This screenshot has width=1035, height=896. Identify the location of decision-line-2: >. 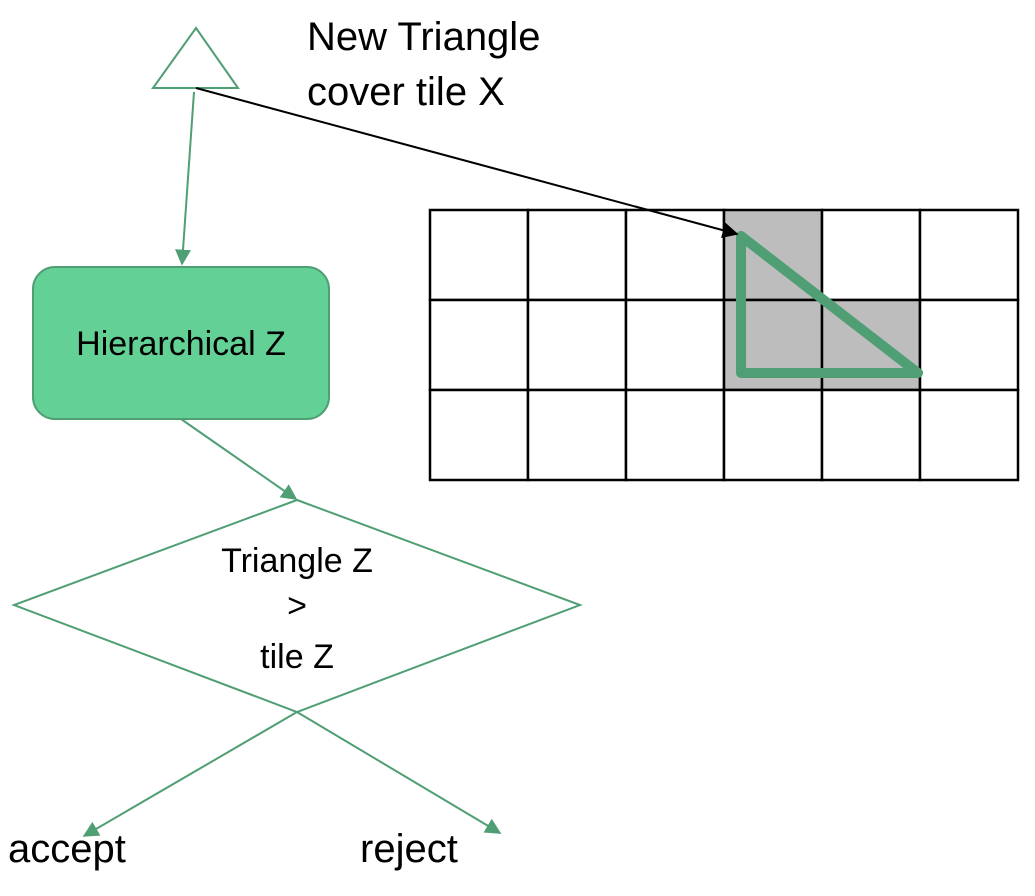
(297, 606).